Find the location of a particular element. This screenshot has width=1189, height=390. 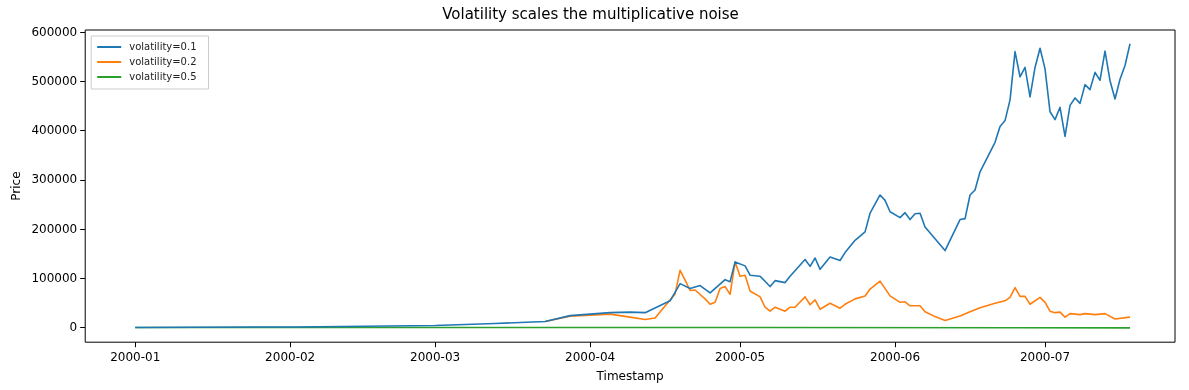

x-tick-label: 2000-06 is located at coordinates (895, 356).